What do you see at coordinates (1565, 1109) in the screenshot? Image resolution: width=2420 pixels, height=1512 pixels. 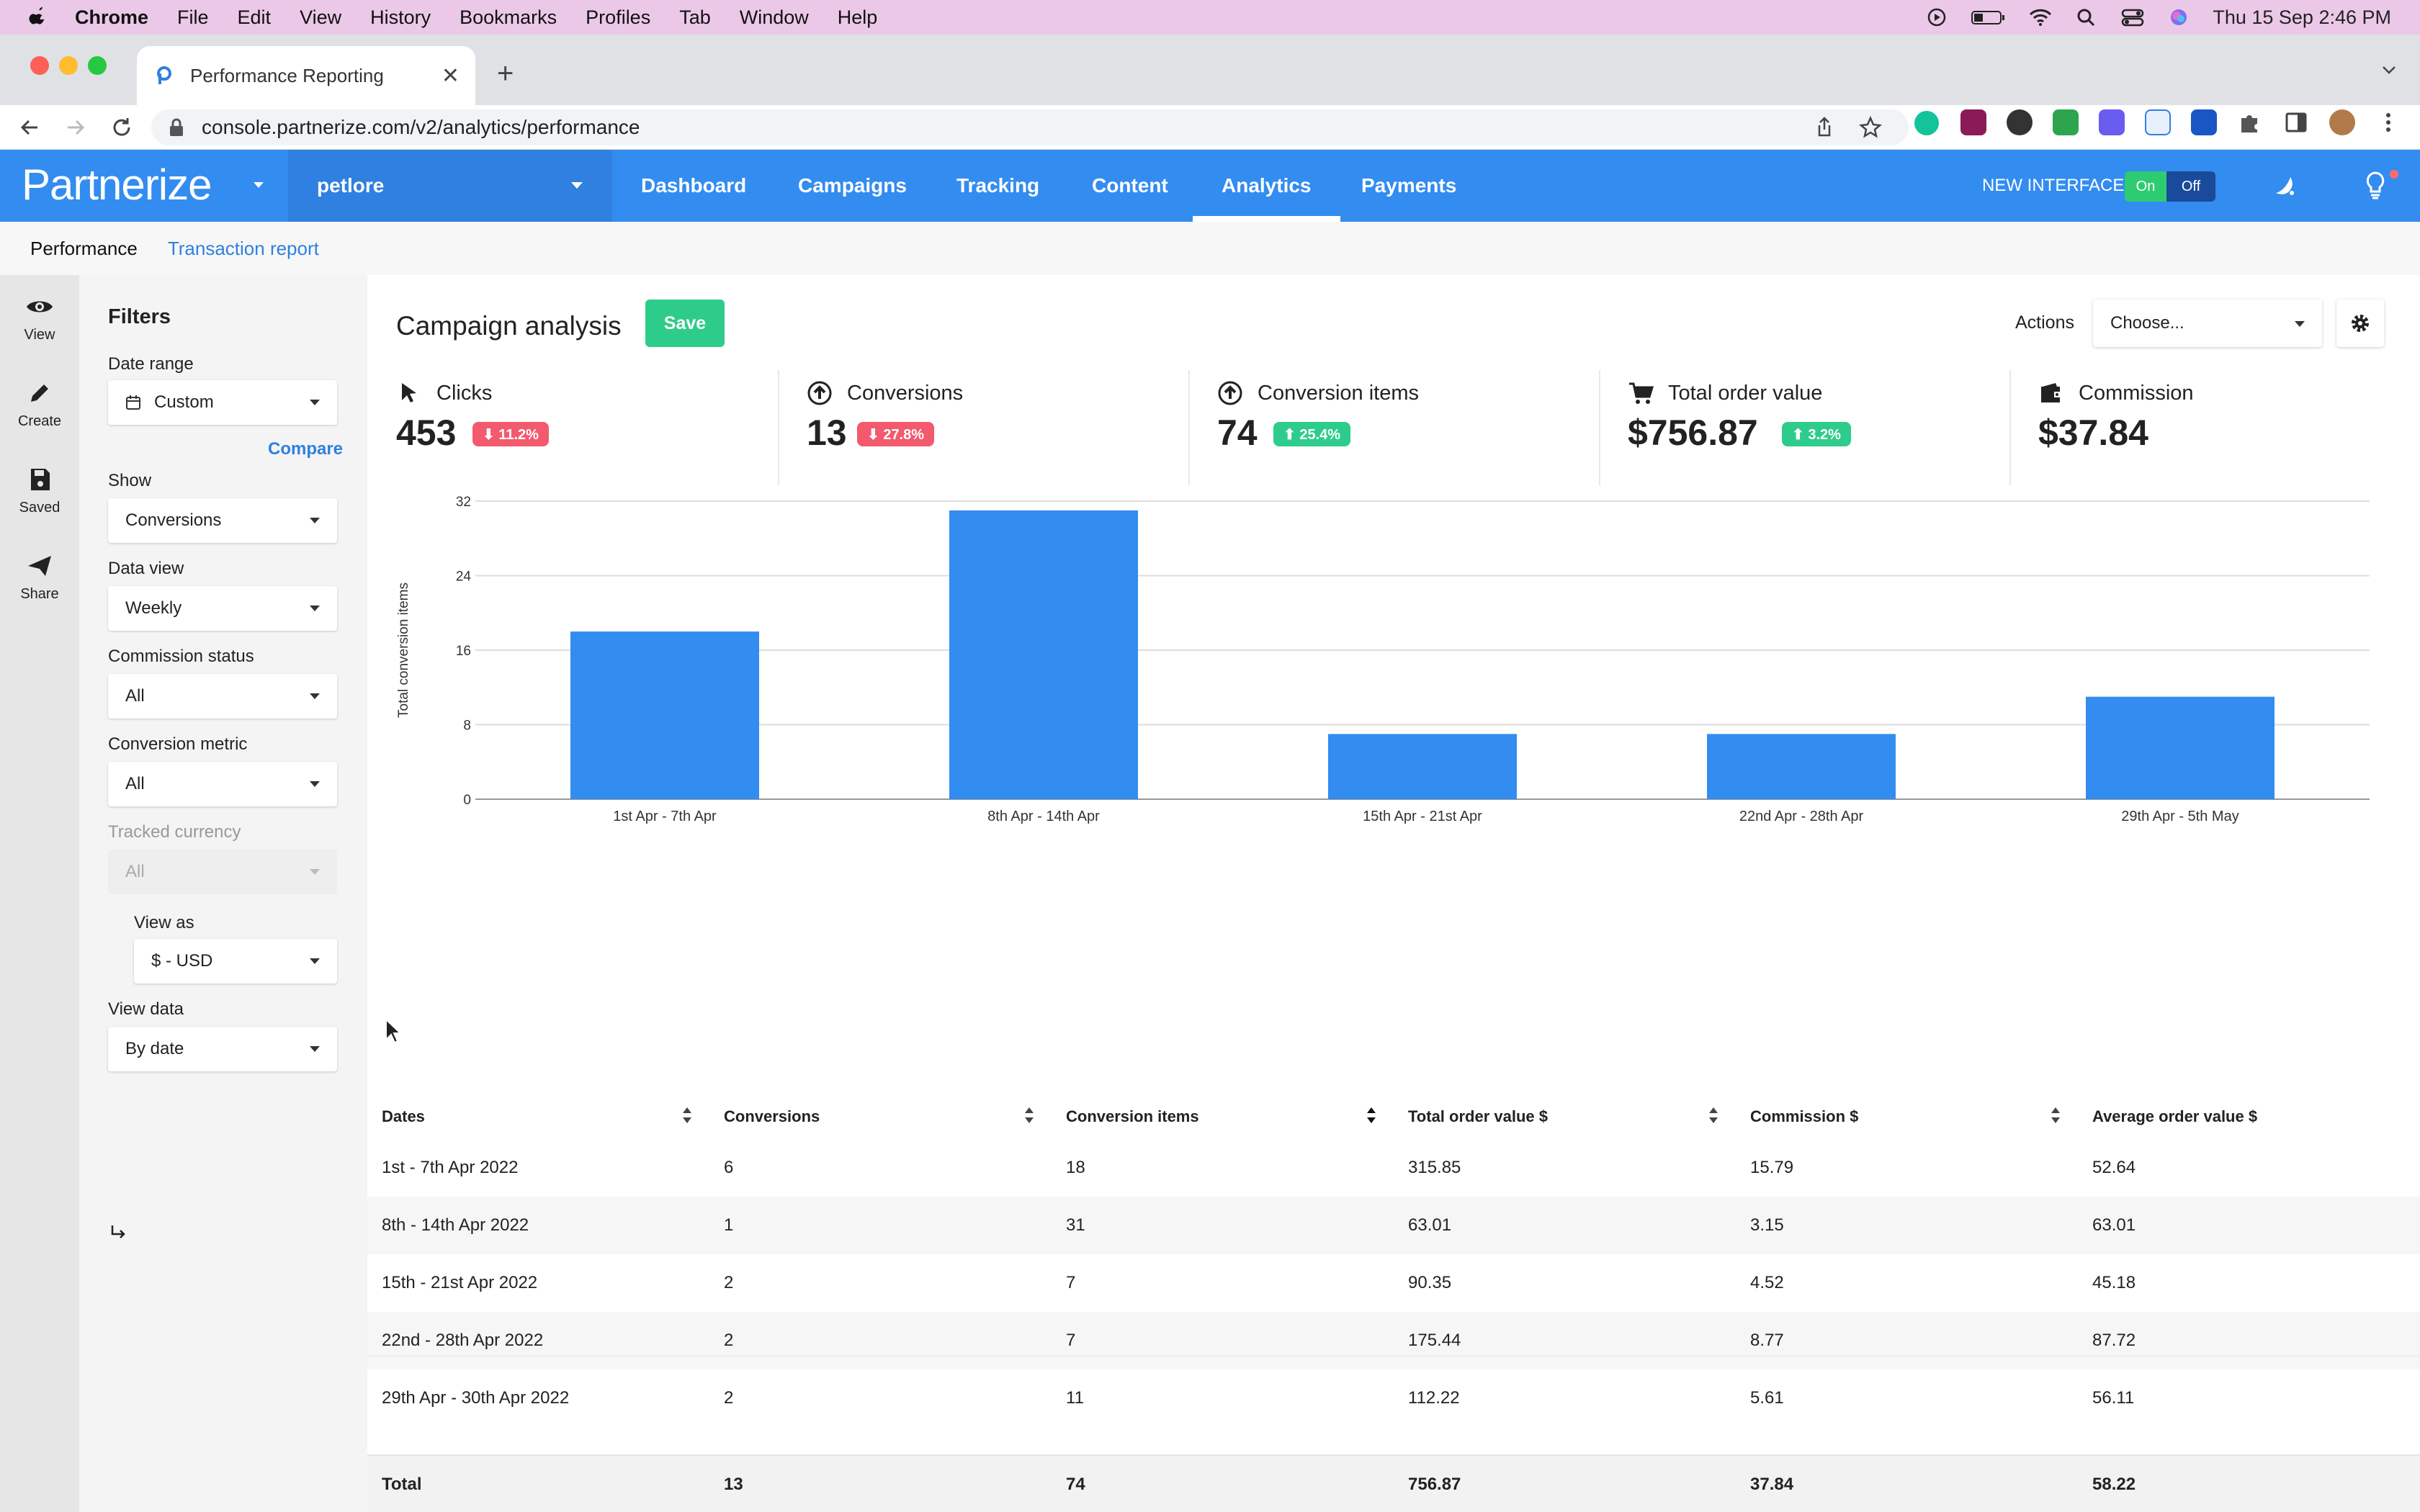 I see `col-header-total-order-value: Total order value $` at bounding box center [1565, 1109].